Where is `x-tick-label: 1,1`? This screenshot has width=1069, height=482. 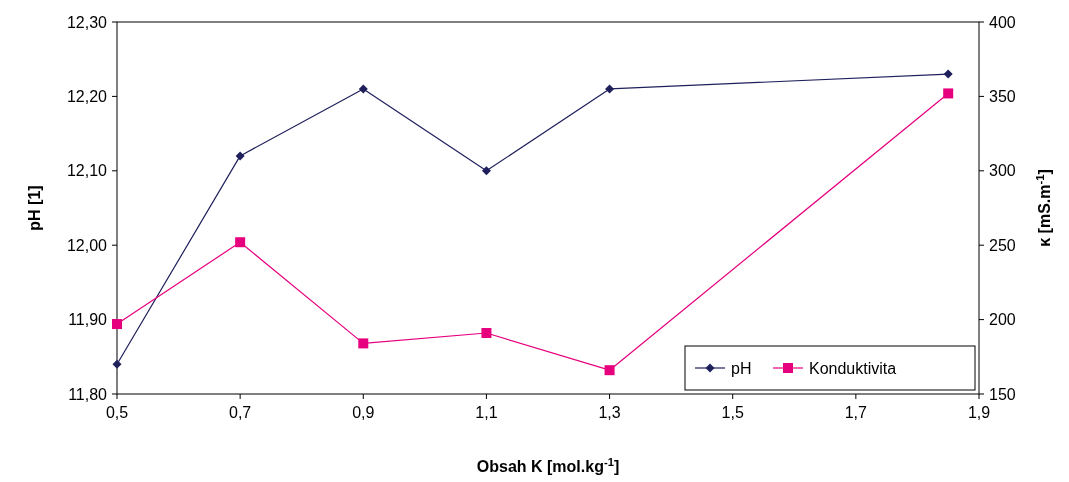 x-tick-label: 1,1 is located at coordinates (486, 412).